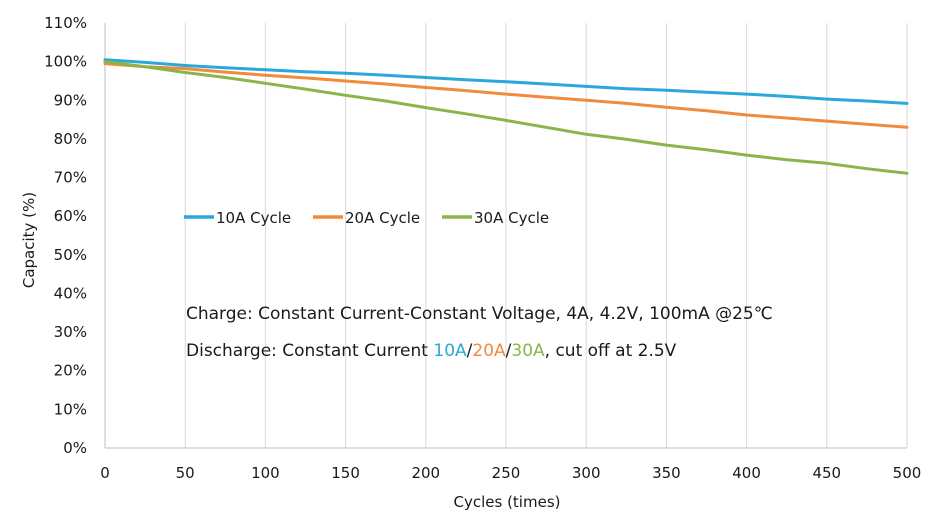  Describe the element at coordinates (746, 473) in the screenshot. I see `x-tick-label: 400` at that location.